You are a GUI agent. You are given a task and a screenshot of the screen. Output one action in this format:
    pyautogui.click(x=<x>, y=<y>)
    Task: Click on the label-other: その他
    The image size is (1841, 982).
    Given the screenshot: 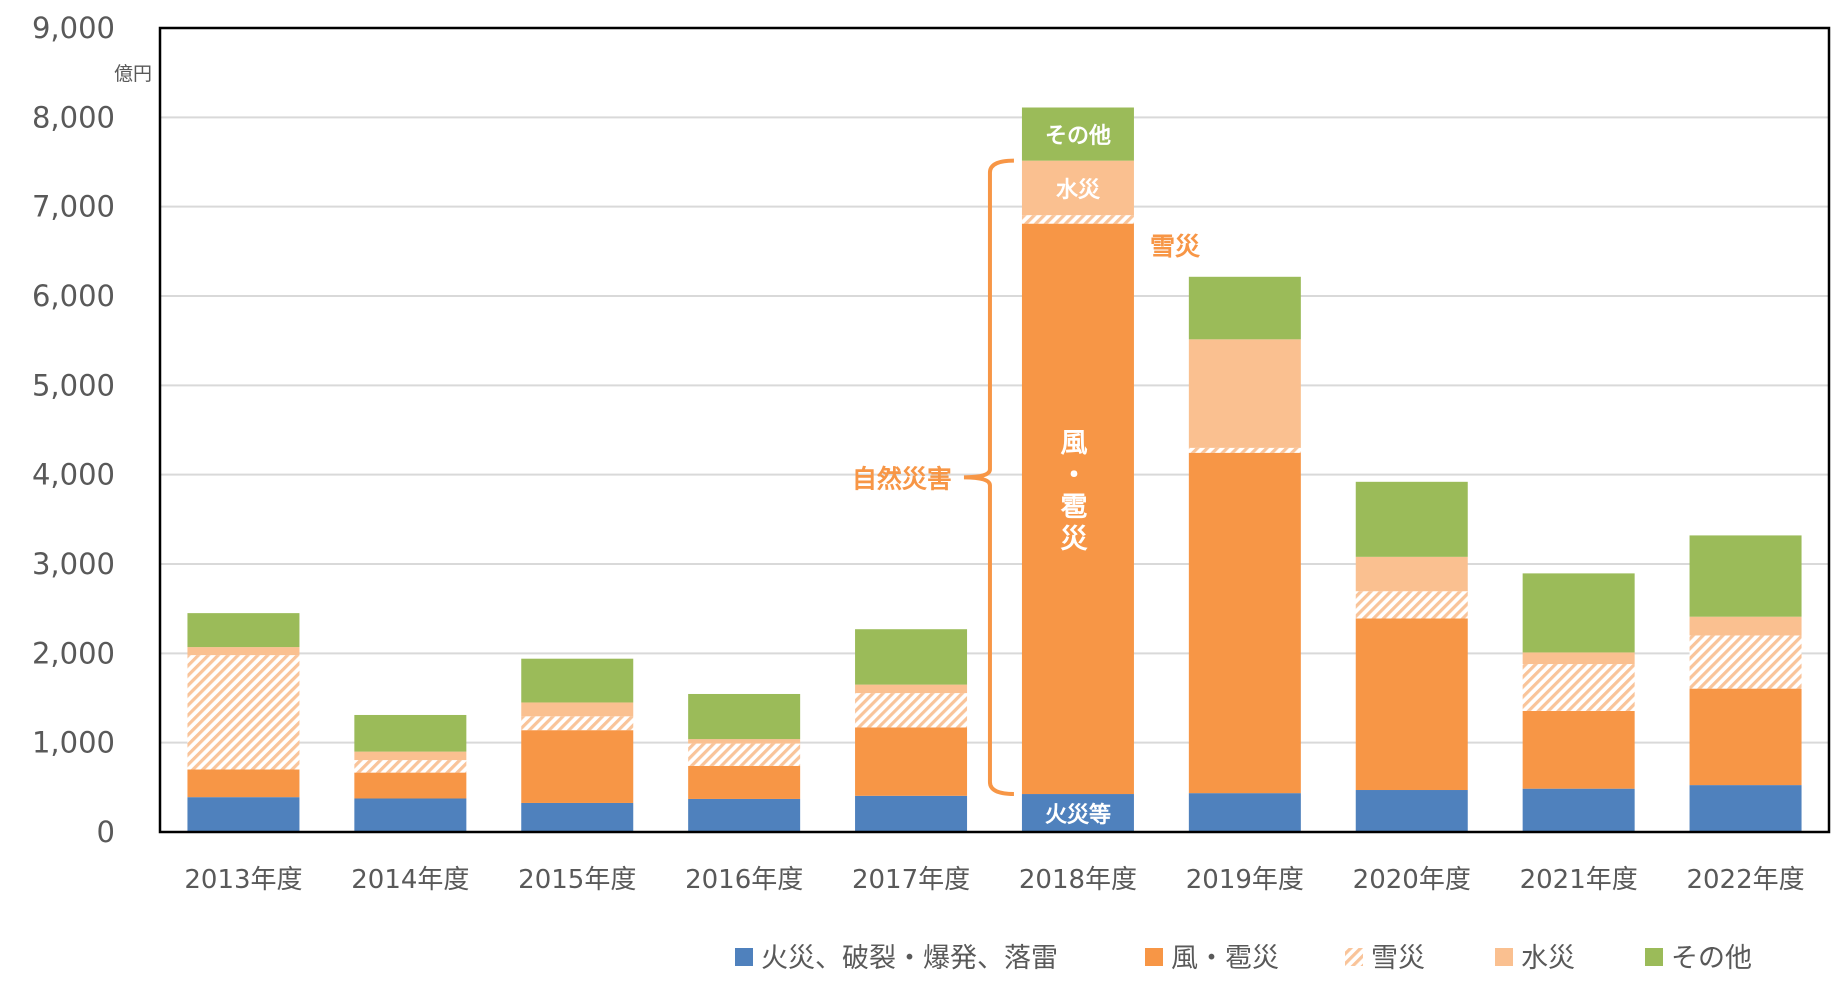 What is the action you would take?
    pyautogui.click(x=1078, y=136)
    